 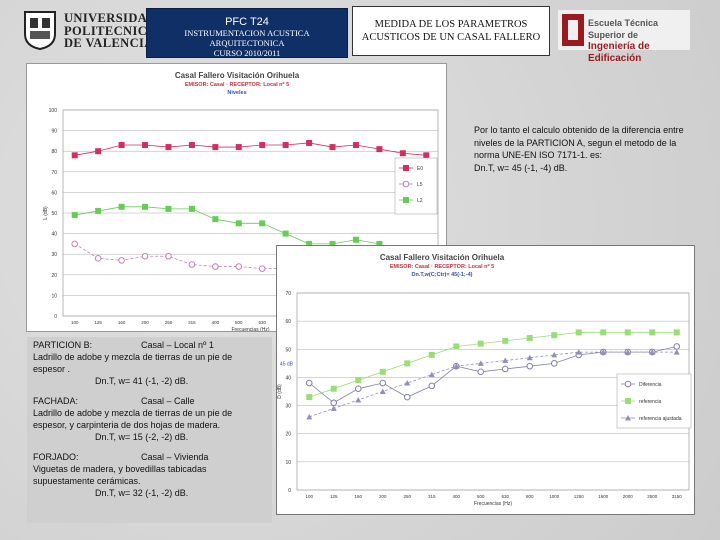 I want to click on y-tick-label: 90, so click(x=54, y=132).